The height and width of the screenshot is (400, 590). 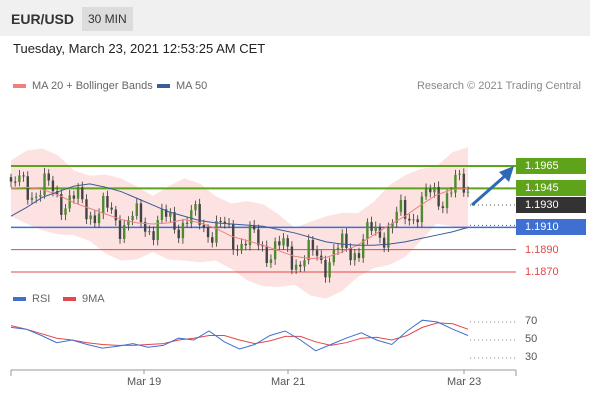 I want to click on price-tag-3: 1.1910, so click(x=551, y=227).